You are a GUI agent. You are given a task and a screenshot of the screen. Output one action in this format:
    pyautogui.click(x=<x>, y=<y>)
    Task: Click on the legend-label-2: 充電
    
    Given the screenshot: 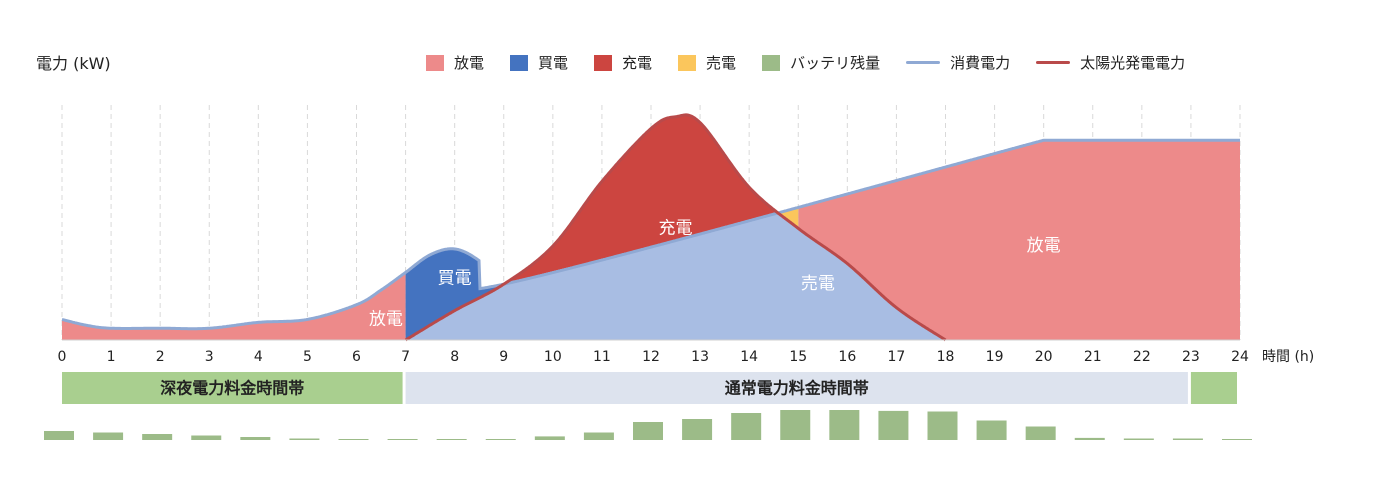 What is the action you would take?
    pyautogui.click(x=637, y=63)
    